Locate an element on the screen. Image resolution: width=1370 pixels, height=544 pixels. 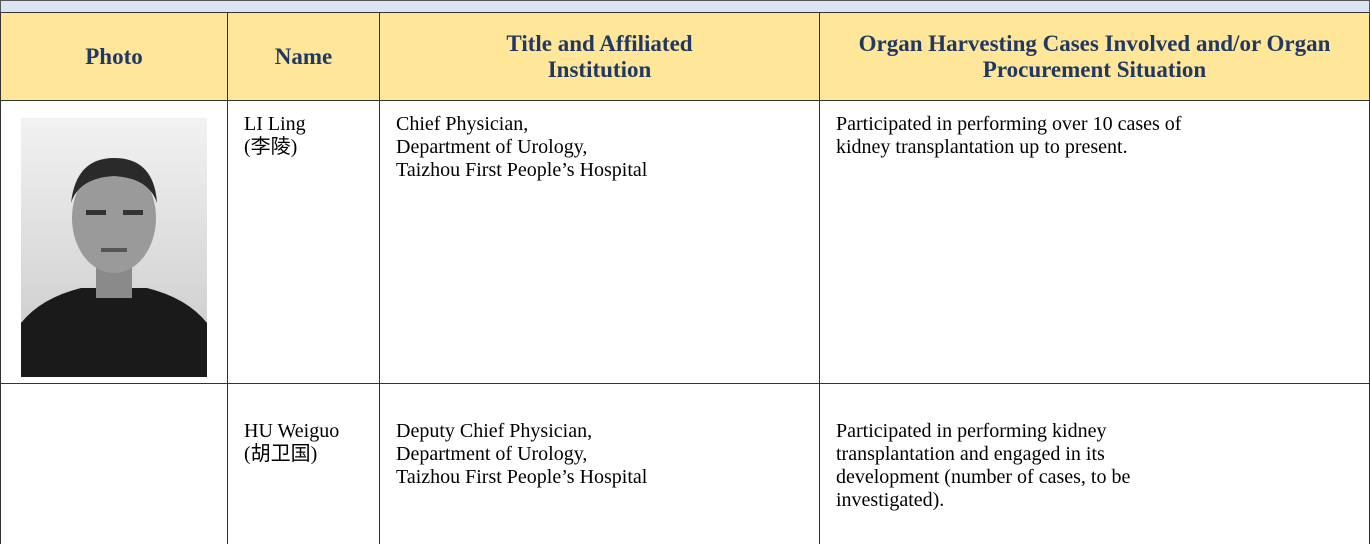
text-line: transplantation and engaged in its is located at coordinates (970, 454).